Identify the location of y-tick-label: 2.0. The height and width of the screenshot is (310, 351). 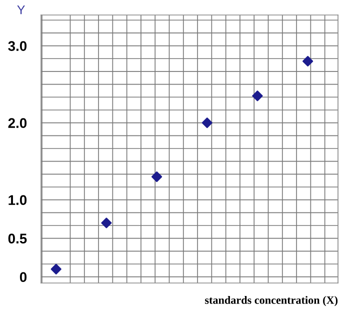
(17, 123).